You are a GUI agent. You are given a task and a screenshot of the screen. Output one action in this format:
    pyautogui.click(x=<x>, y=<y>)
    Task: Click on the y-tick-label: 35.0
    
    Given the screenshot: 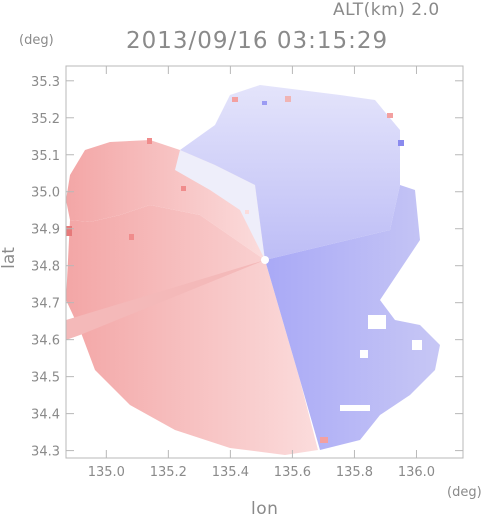 What is the action you would take?
    pyautogui.click(x=45, y=193)
    